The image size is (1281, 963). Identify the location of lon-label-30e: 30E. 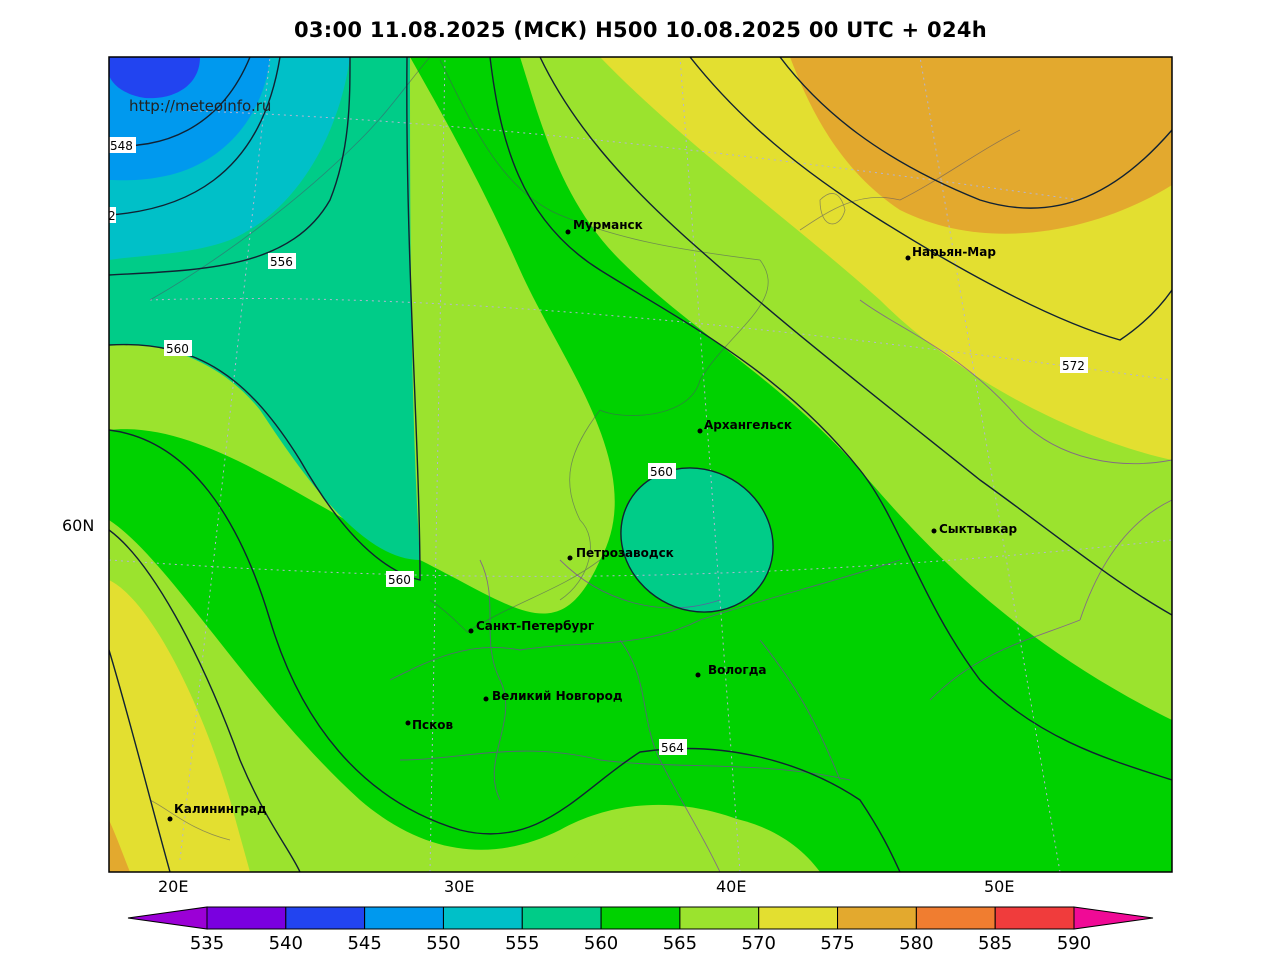
(459, 886).